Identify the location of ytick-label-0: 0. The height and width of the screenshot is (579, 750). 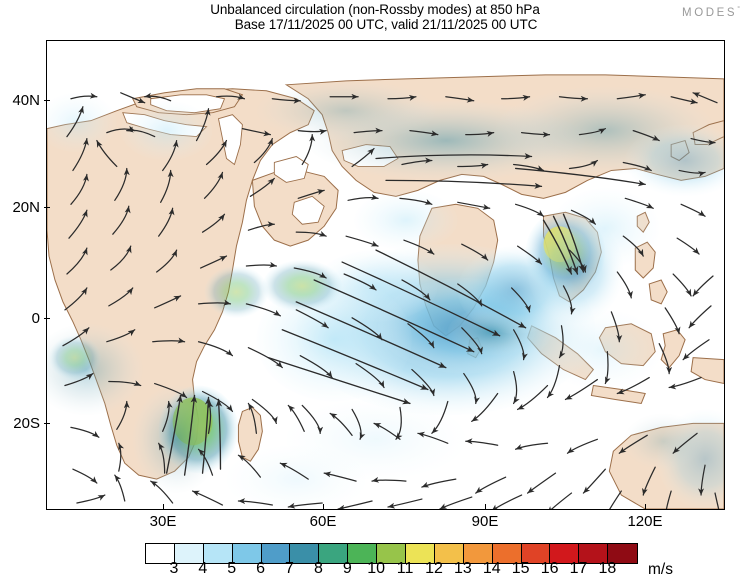
(35, 318).